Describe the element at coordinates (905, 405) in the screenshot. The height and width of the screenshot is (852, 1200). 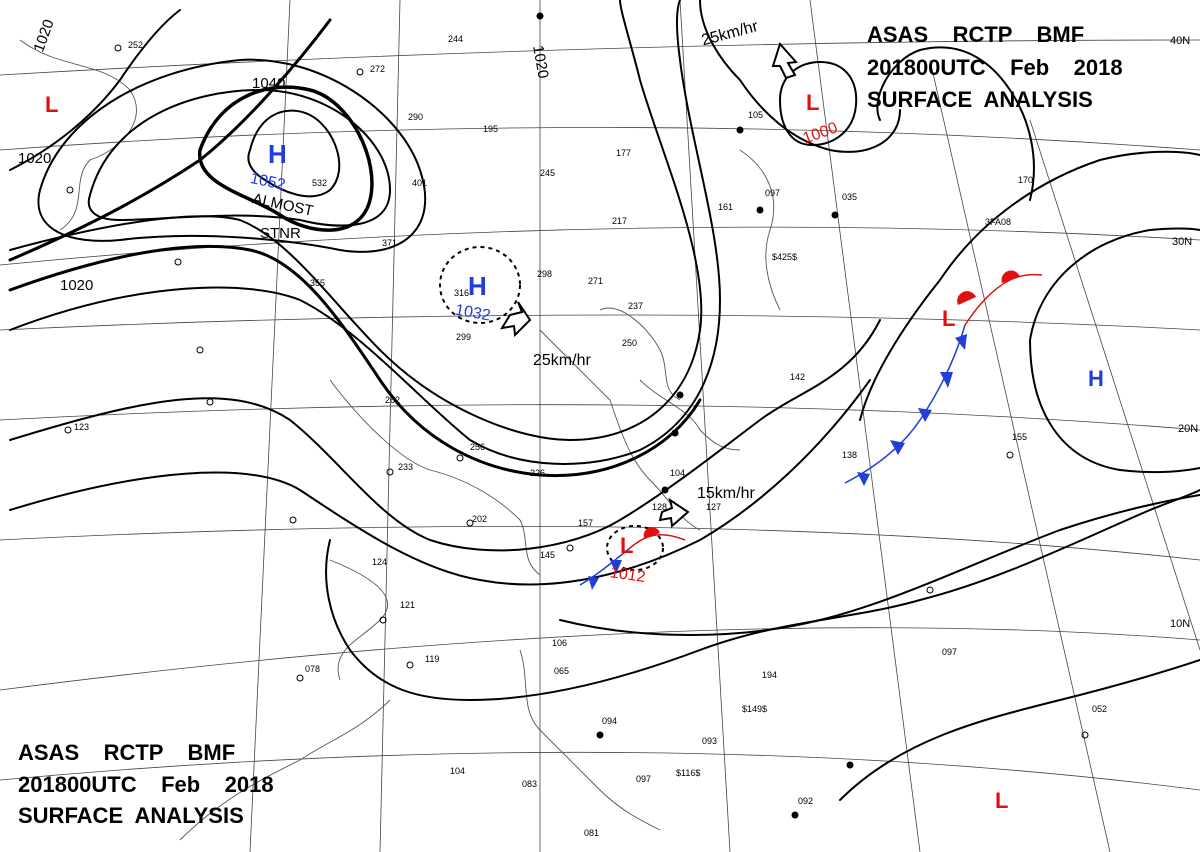
I see `cold-front-east` at that location.